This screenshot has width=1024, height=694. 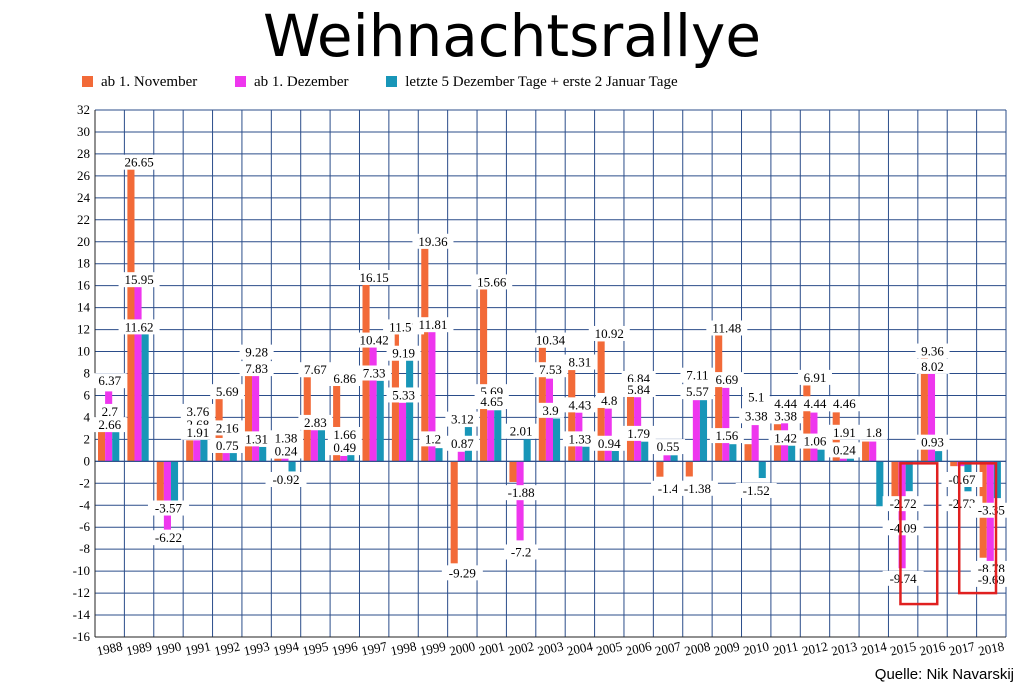 What do you see at coordinates (815, 377) in the screenshot?
I see `data-label: 6.91` at bounding box center [815, 377].